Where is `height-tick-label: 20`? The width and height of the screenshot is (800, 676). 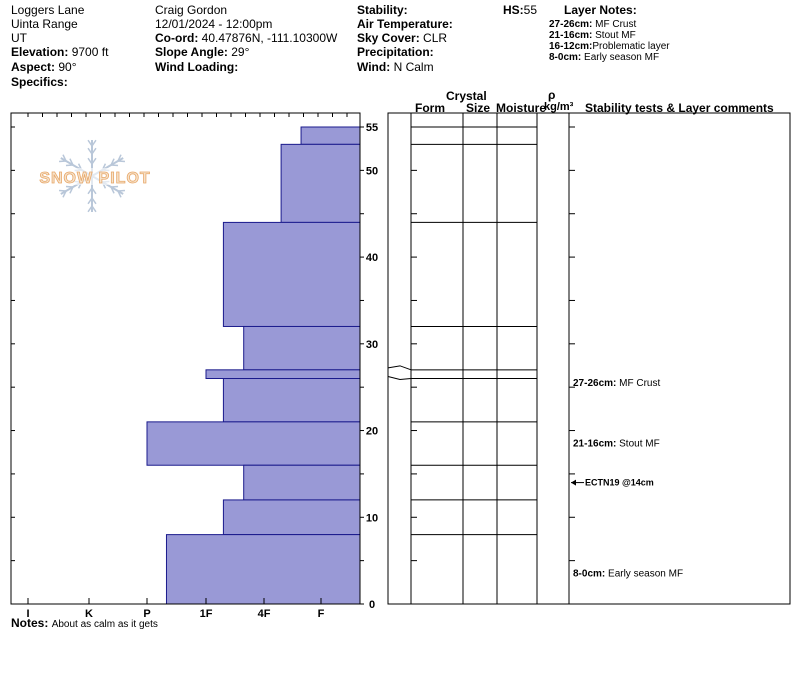
height-tick-label: 20 is located at coordinates (372, 432).